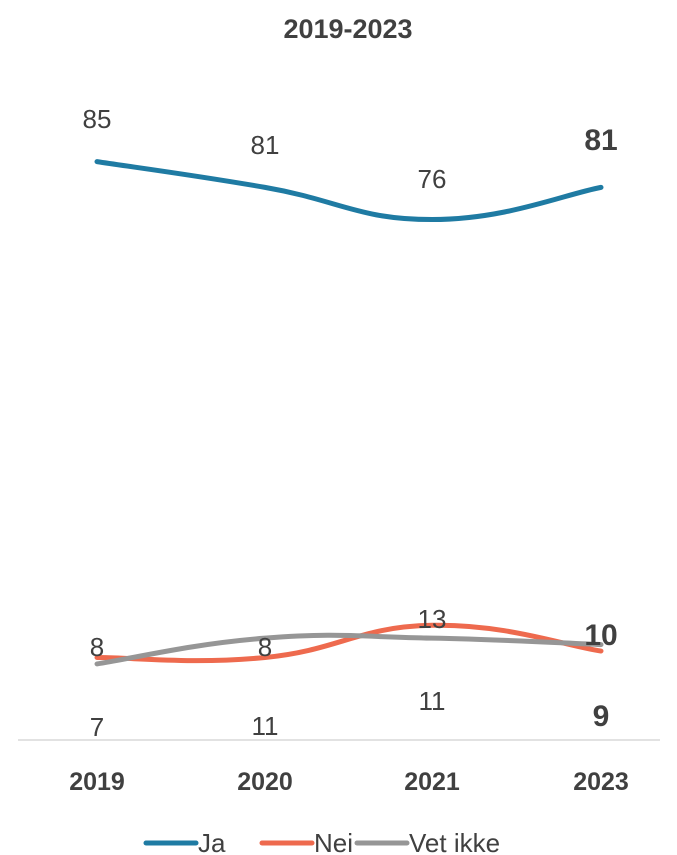 The image size is (677, 855). Describe the element at coordinates (265, 782) in the screenshot. I see `x-tick-label: 2020` at that location.